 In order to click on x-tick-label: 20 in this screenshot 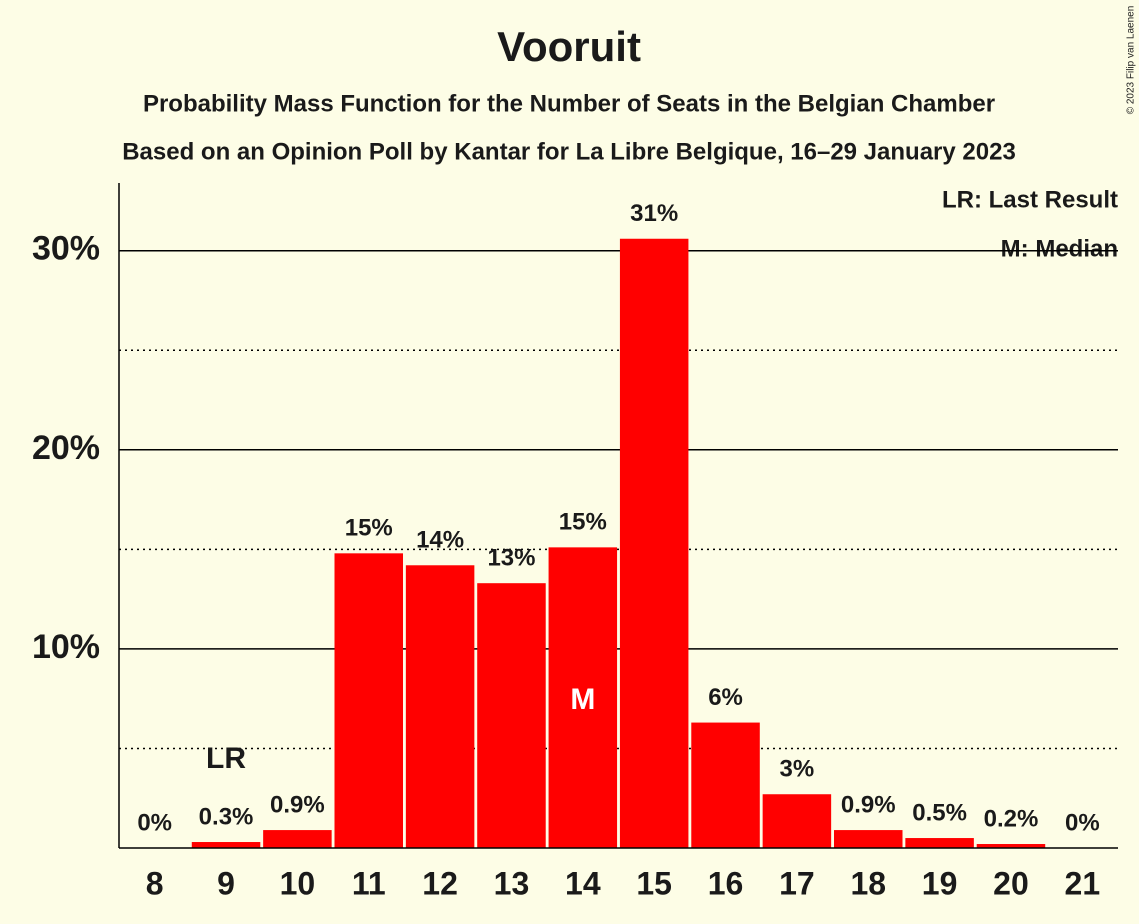, I will do `click(1011, 883)`.